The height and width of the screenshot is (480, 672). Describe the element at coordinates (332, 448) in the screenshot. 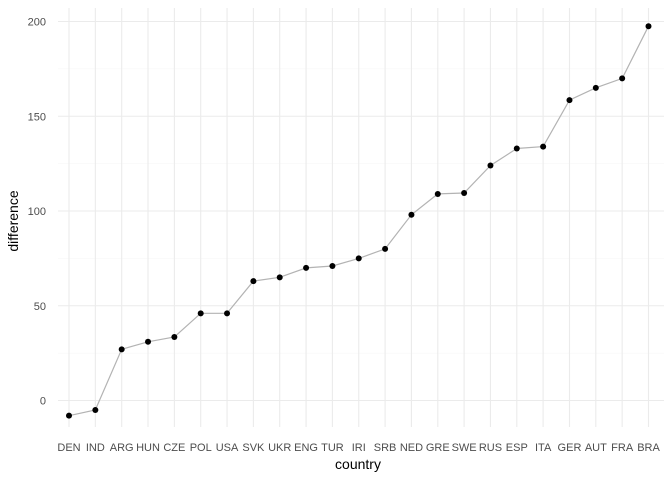

I see `x-tick-label: TUR` at that location.